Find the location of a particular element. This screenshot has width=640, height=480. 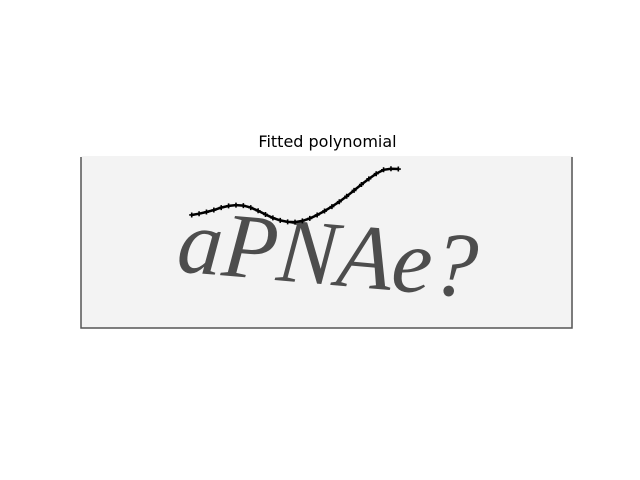

fitted-curve-layer is located at coordinates (295, 195).